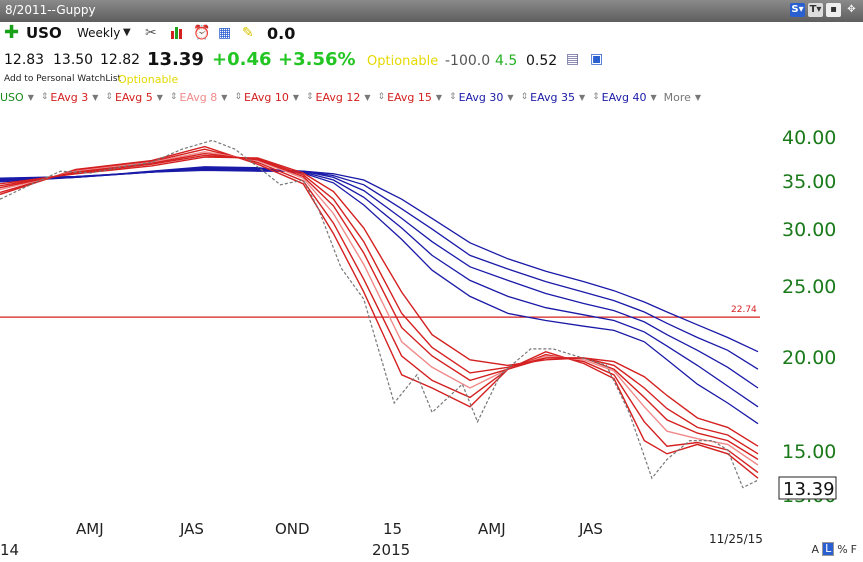 This screenshot has height=562, width=863. I want to click on legend-label: EAvg 30, so click(481, 97).